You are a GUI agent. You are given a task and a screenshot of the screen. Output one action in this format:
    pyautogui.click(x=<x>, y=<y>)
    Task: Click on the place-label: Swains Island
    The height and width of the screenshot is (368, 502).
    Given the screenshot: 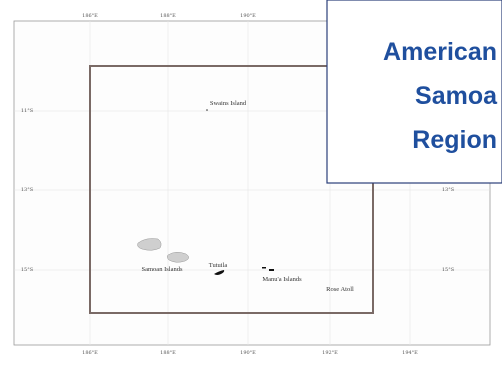 What is the action you would take?
    pyautogui.click(x=228, y=103)
    